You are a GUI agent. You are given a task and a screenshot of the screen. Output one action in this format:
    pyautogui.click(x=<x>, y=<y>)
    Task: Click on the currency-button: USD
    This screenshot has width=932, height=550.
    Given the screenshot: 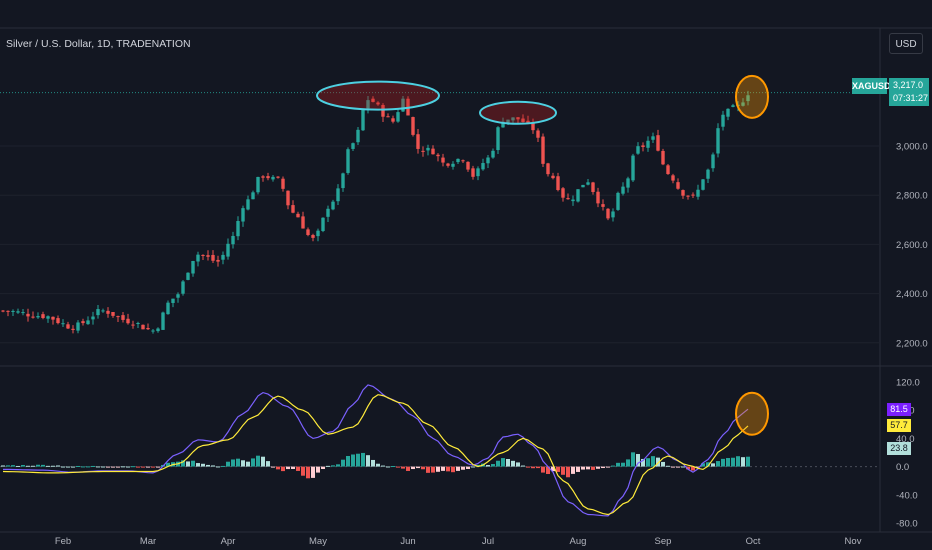 What is the action you would take?
    pyautogui.click(x=906, y=43)
    